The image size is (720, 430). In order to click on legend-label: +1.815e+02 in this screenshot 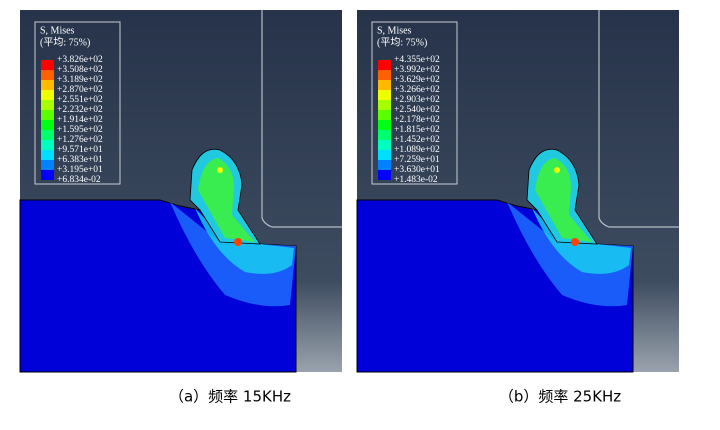, I will do `click(417, 130)`.